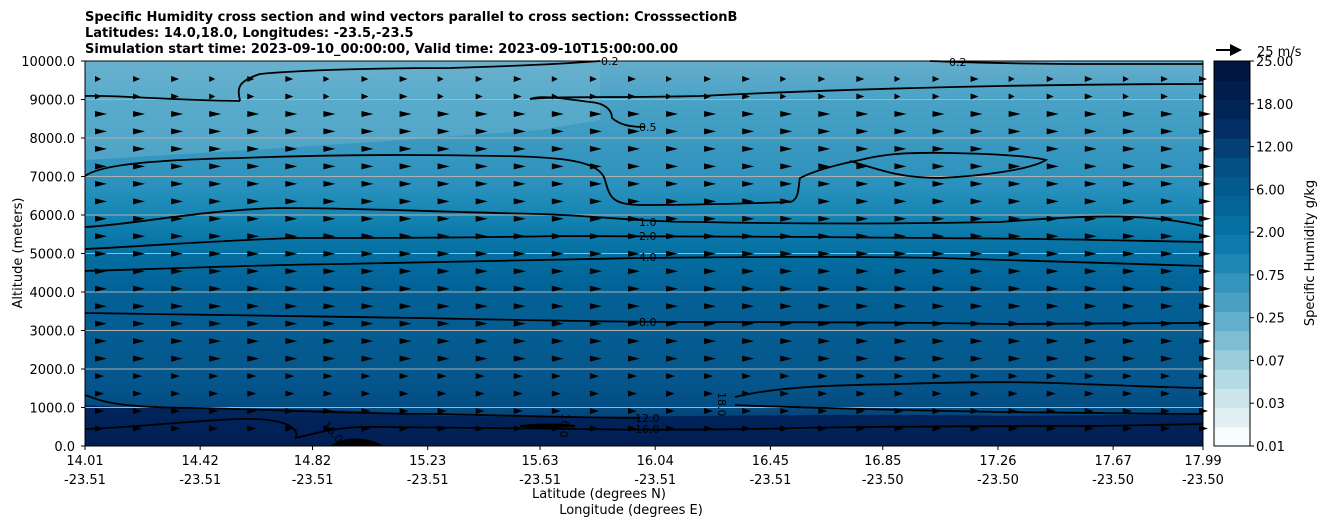 This screenshot has width=1326, height=526. Describe the element at coordinates (770, 480) in the screenshot. I see `x-tick-label-lon: -23.51` at that location.